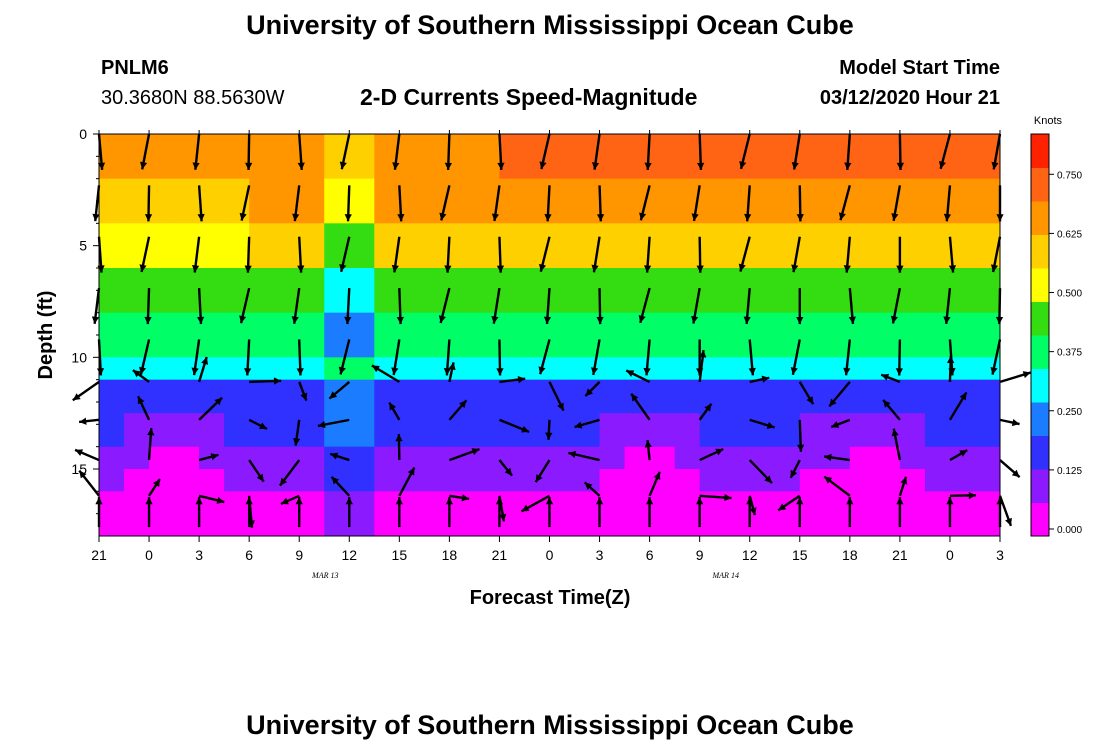  I want to click on colorbar-swatch, so click(1040, 486).